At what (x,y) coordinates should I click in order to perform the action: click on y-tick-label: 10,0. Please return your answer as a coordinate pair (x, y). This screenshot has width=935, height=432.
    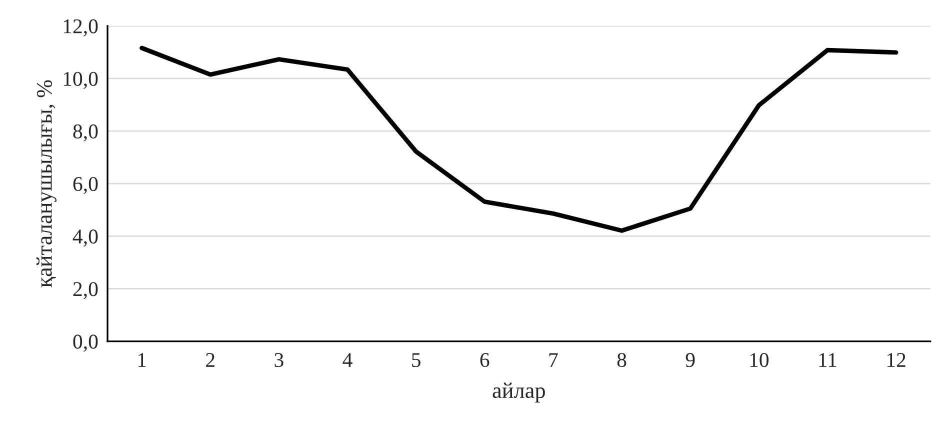
    Looking at the image, I should click on (81, 80).